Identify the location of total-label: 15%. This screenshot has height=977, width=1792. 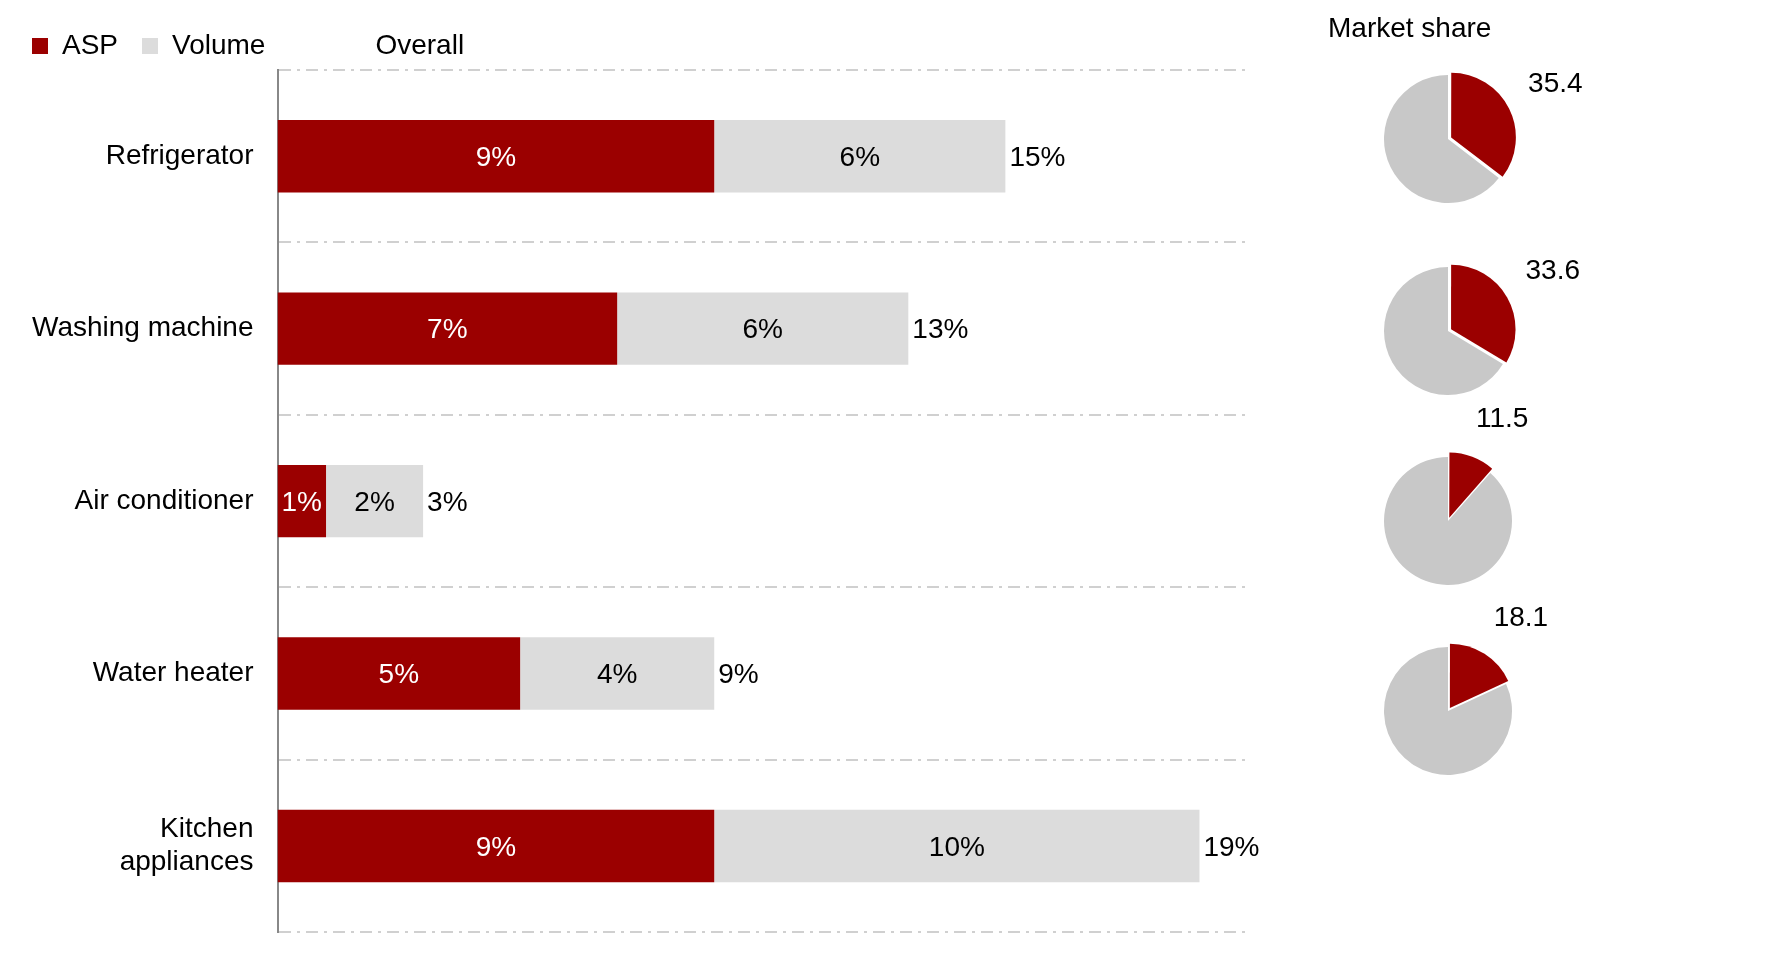
(1037, 156).